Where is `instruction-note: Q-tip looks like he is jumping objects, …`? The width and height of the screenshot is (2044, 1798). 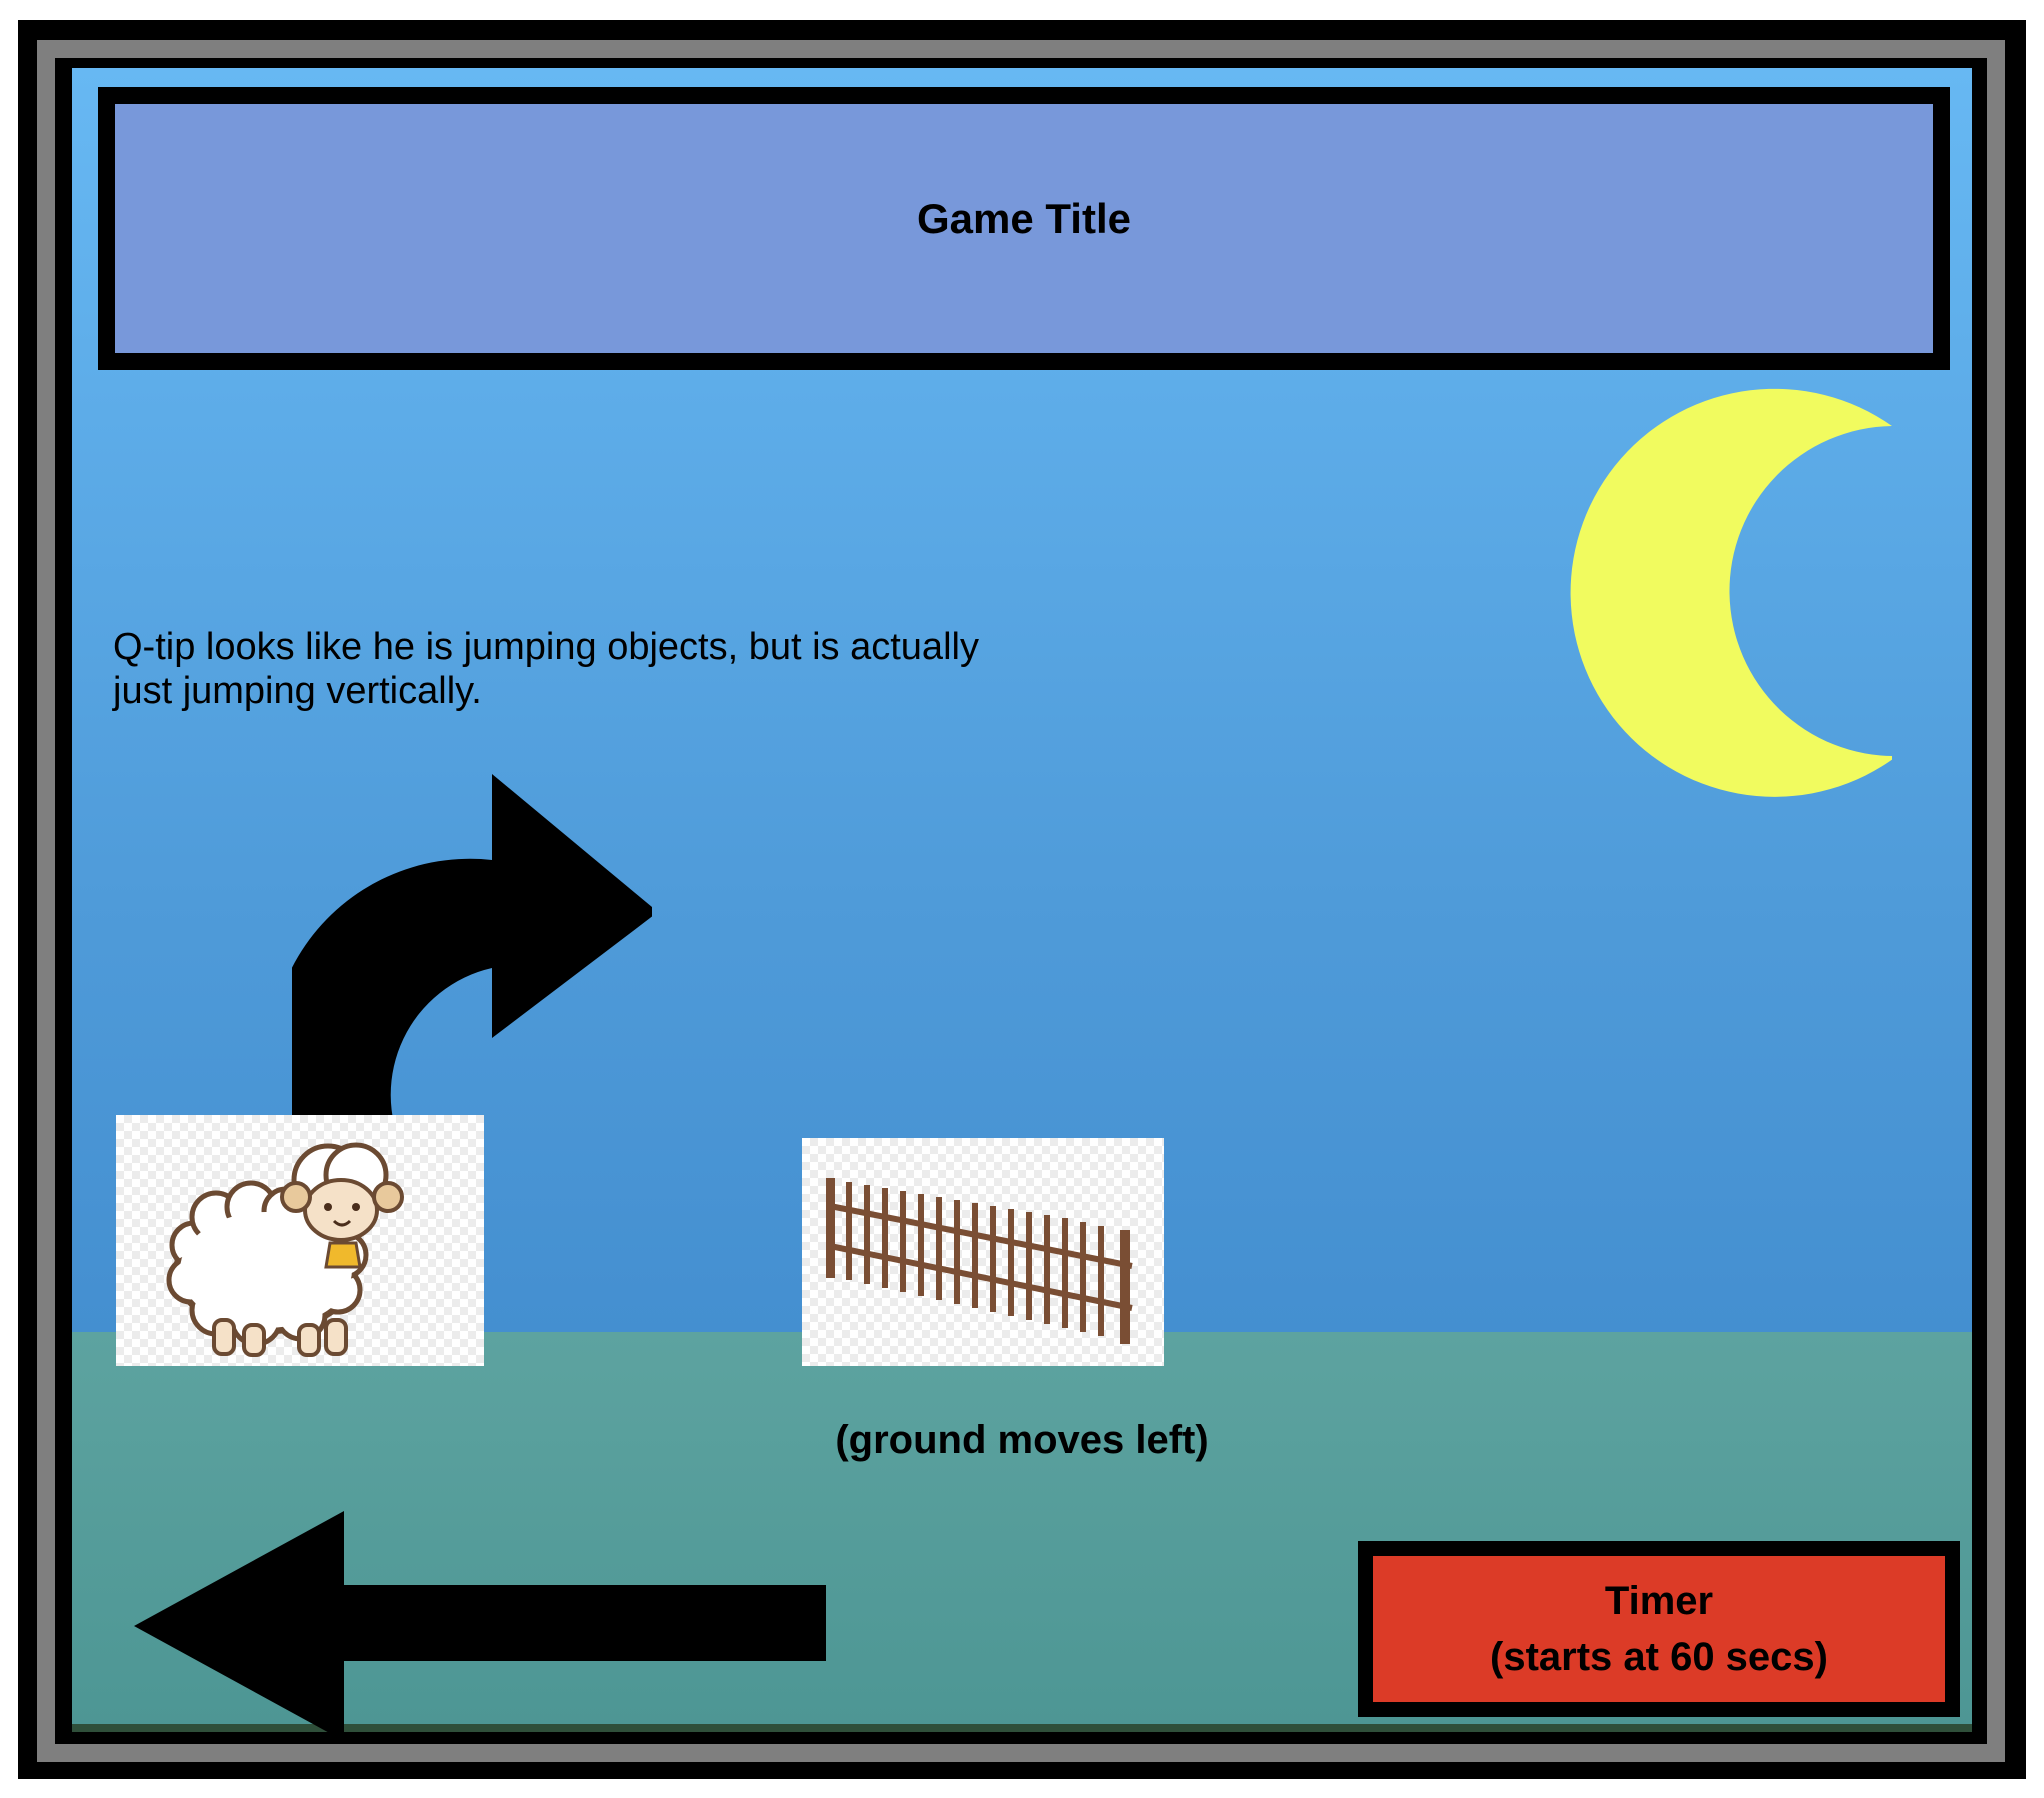 instruction-note: Q-tip looks like he is jumping objects, … is located at coordinates (546, 669).